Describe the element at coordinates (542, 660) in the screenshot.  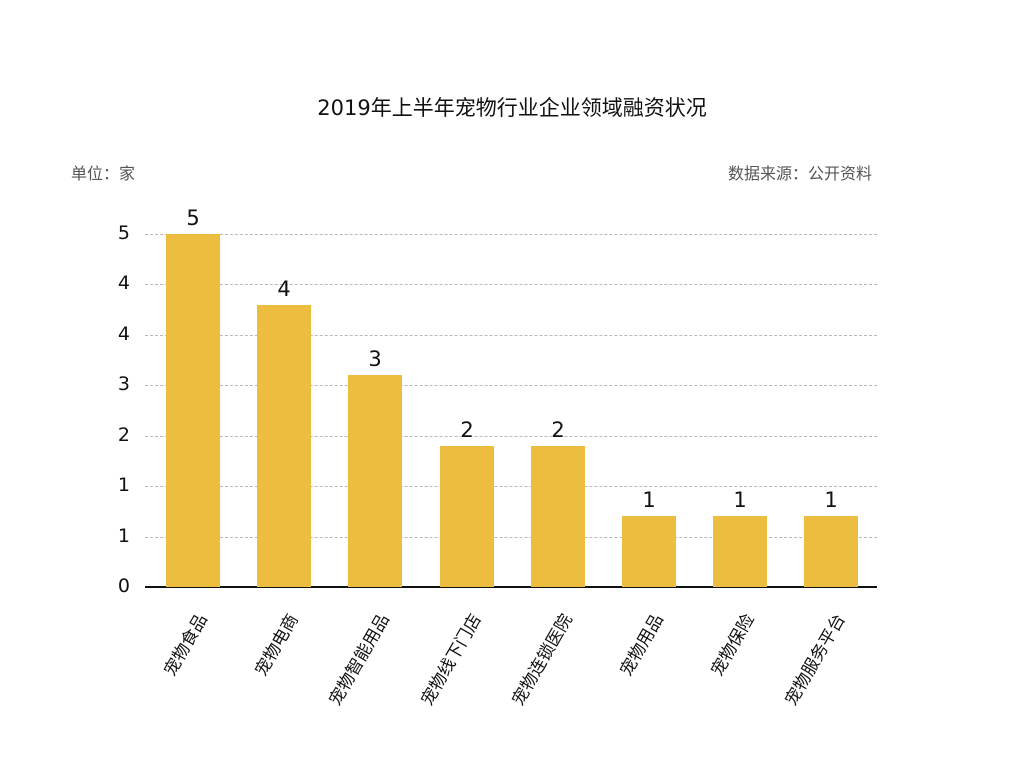
I see `x-category-label: 宠物连锁医院` at that location.